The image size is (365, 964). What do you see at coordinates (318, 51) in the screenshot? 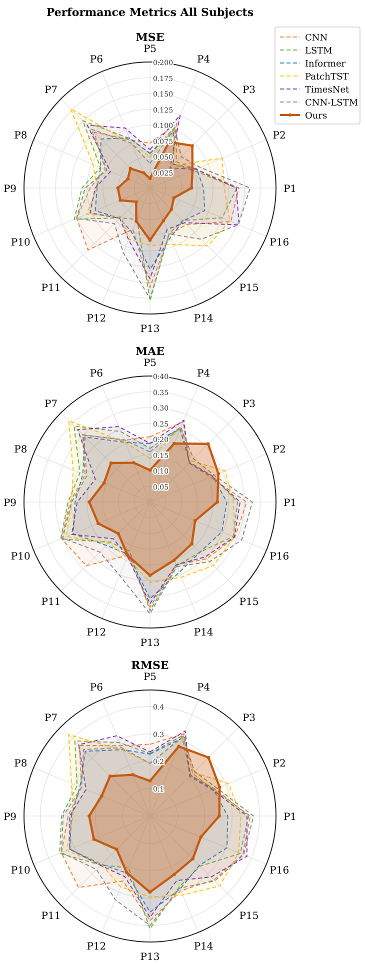
I see `legend-label: LSTM` at bounding box center [318, 51].